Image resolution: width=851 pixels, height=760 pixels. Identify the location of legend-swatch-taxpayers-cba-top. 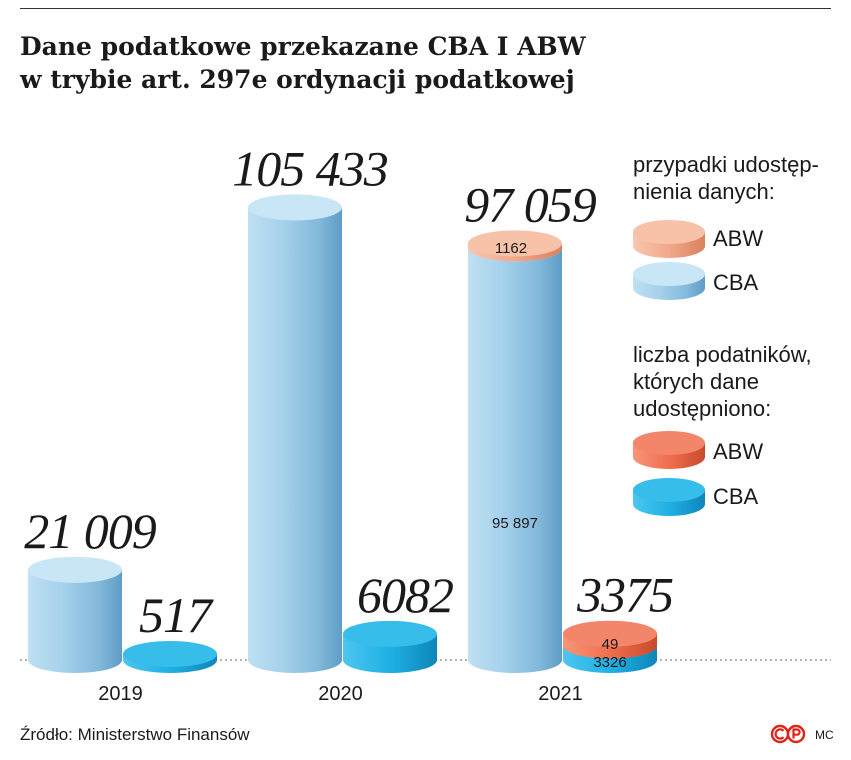
(669, 490).